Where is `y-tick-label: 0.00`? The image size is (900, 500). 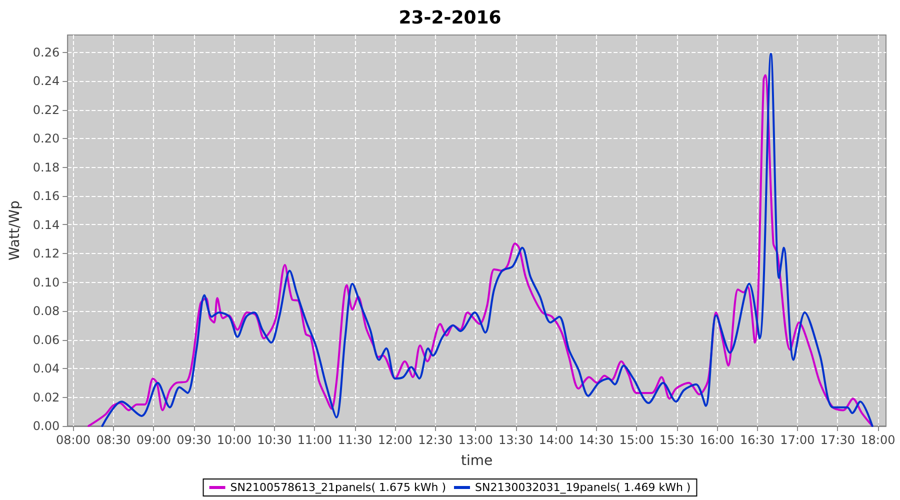
y-tick-label: 0.00 is located at coordinates (46, 426).